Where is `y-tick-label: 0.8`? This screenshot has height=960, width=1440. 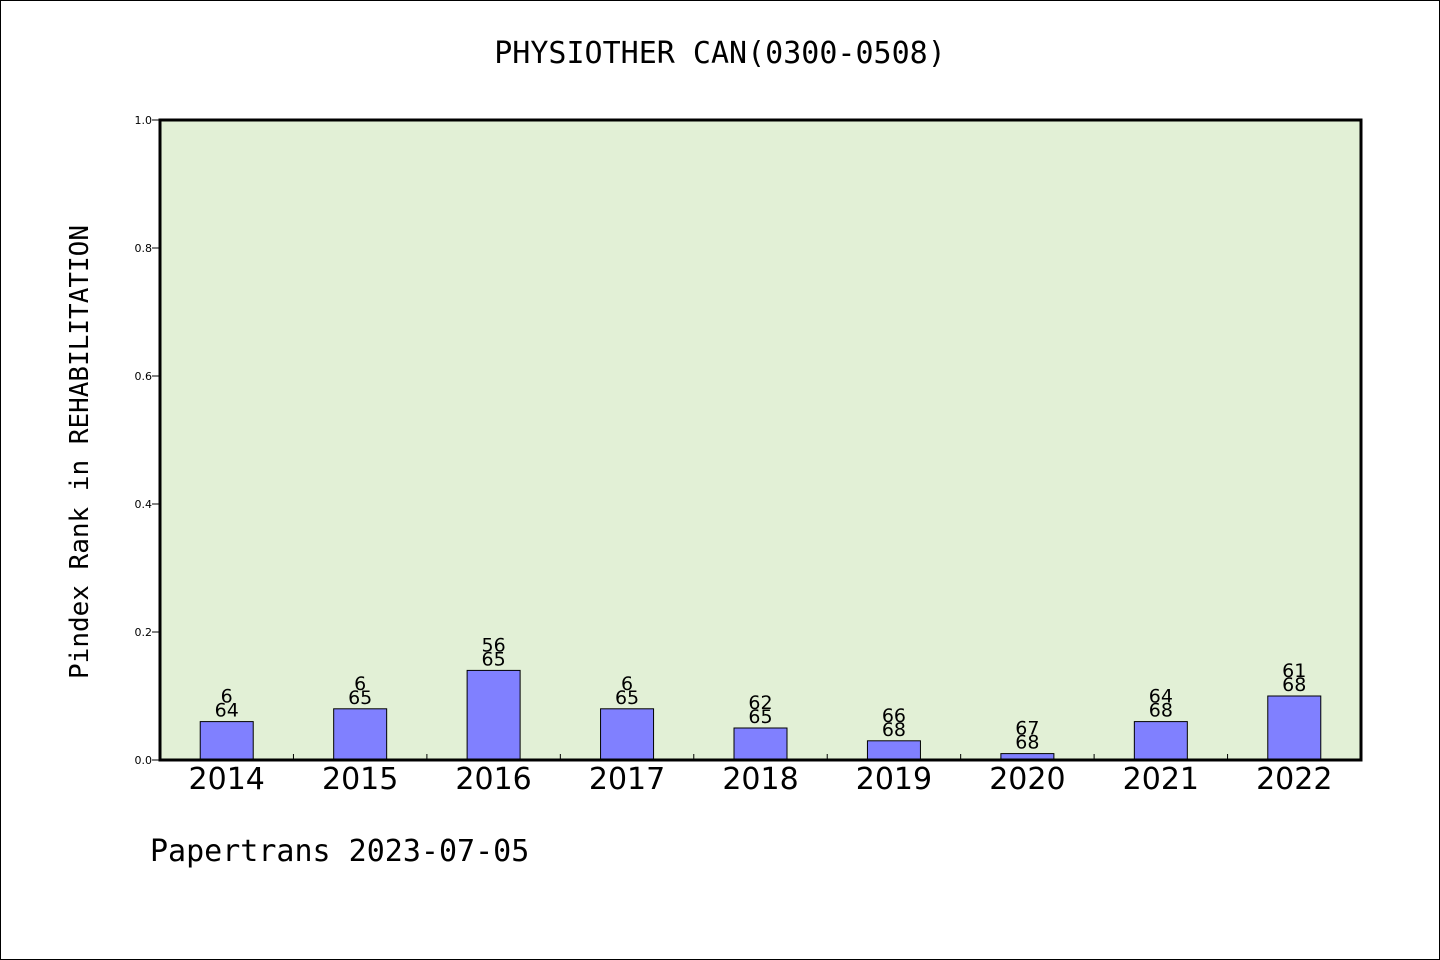
y-tick-label: 0.8 is located at coordinates (144, 248).